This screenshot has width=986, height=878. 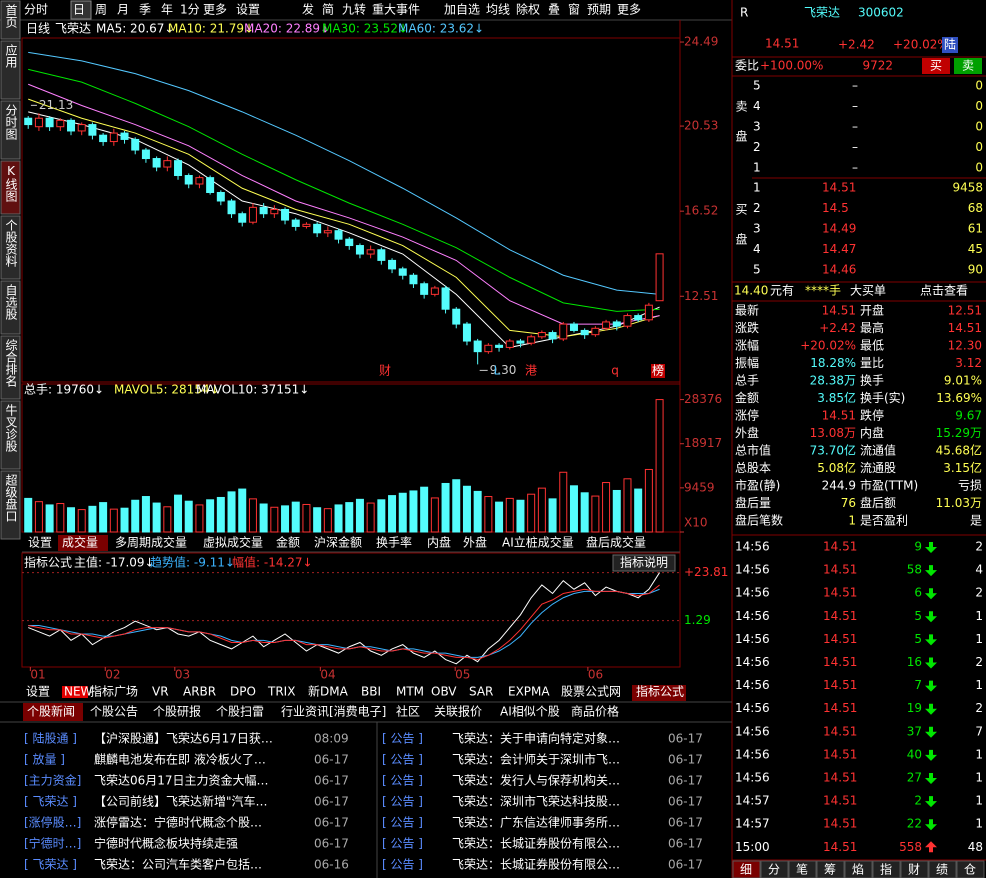 I want to click on volume-tab: 虚拟成交量, so click(x=233, y=542).